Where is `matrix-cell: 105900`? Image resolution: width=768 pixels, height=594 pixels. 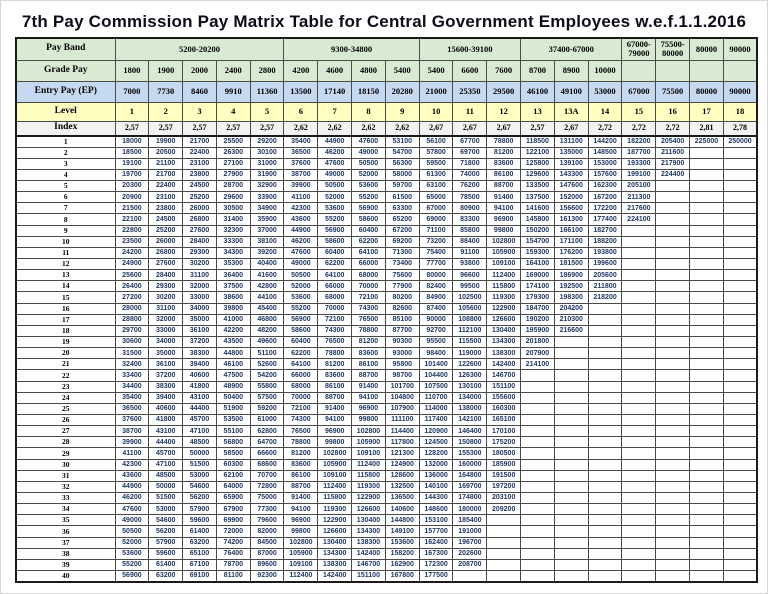
matrix-cell: 105900 is located at coordinates (368, 442).